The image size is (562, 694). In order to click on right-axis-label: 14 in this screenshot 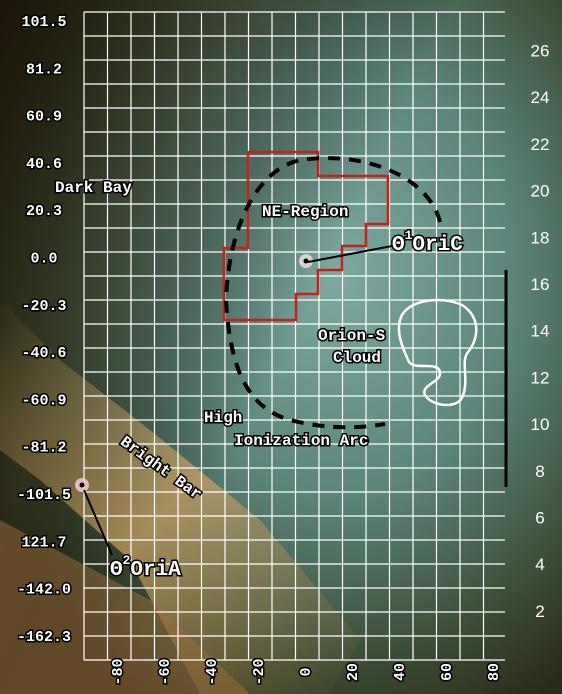, I will do `click(540, 331)`.